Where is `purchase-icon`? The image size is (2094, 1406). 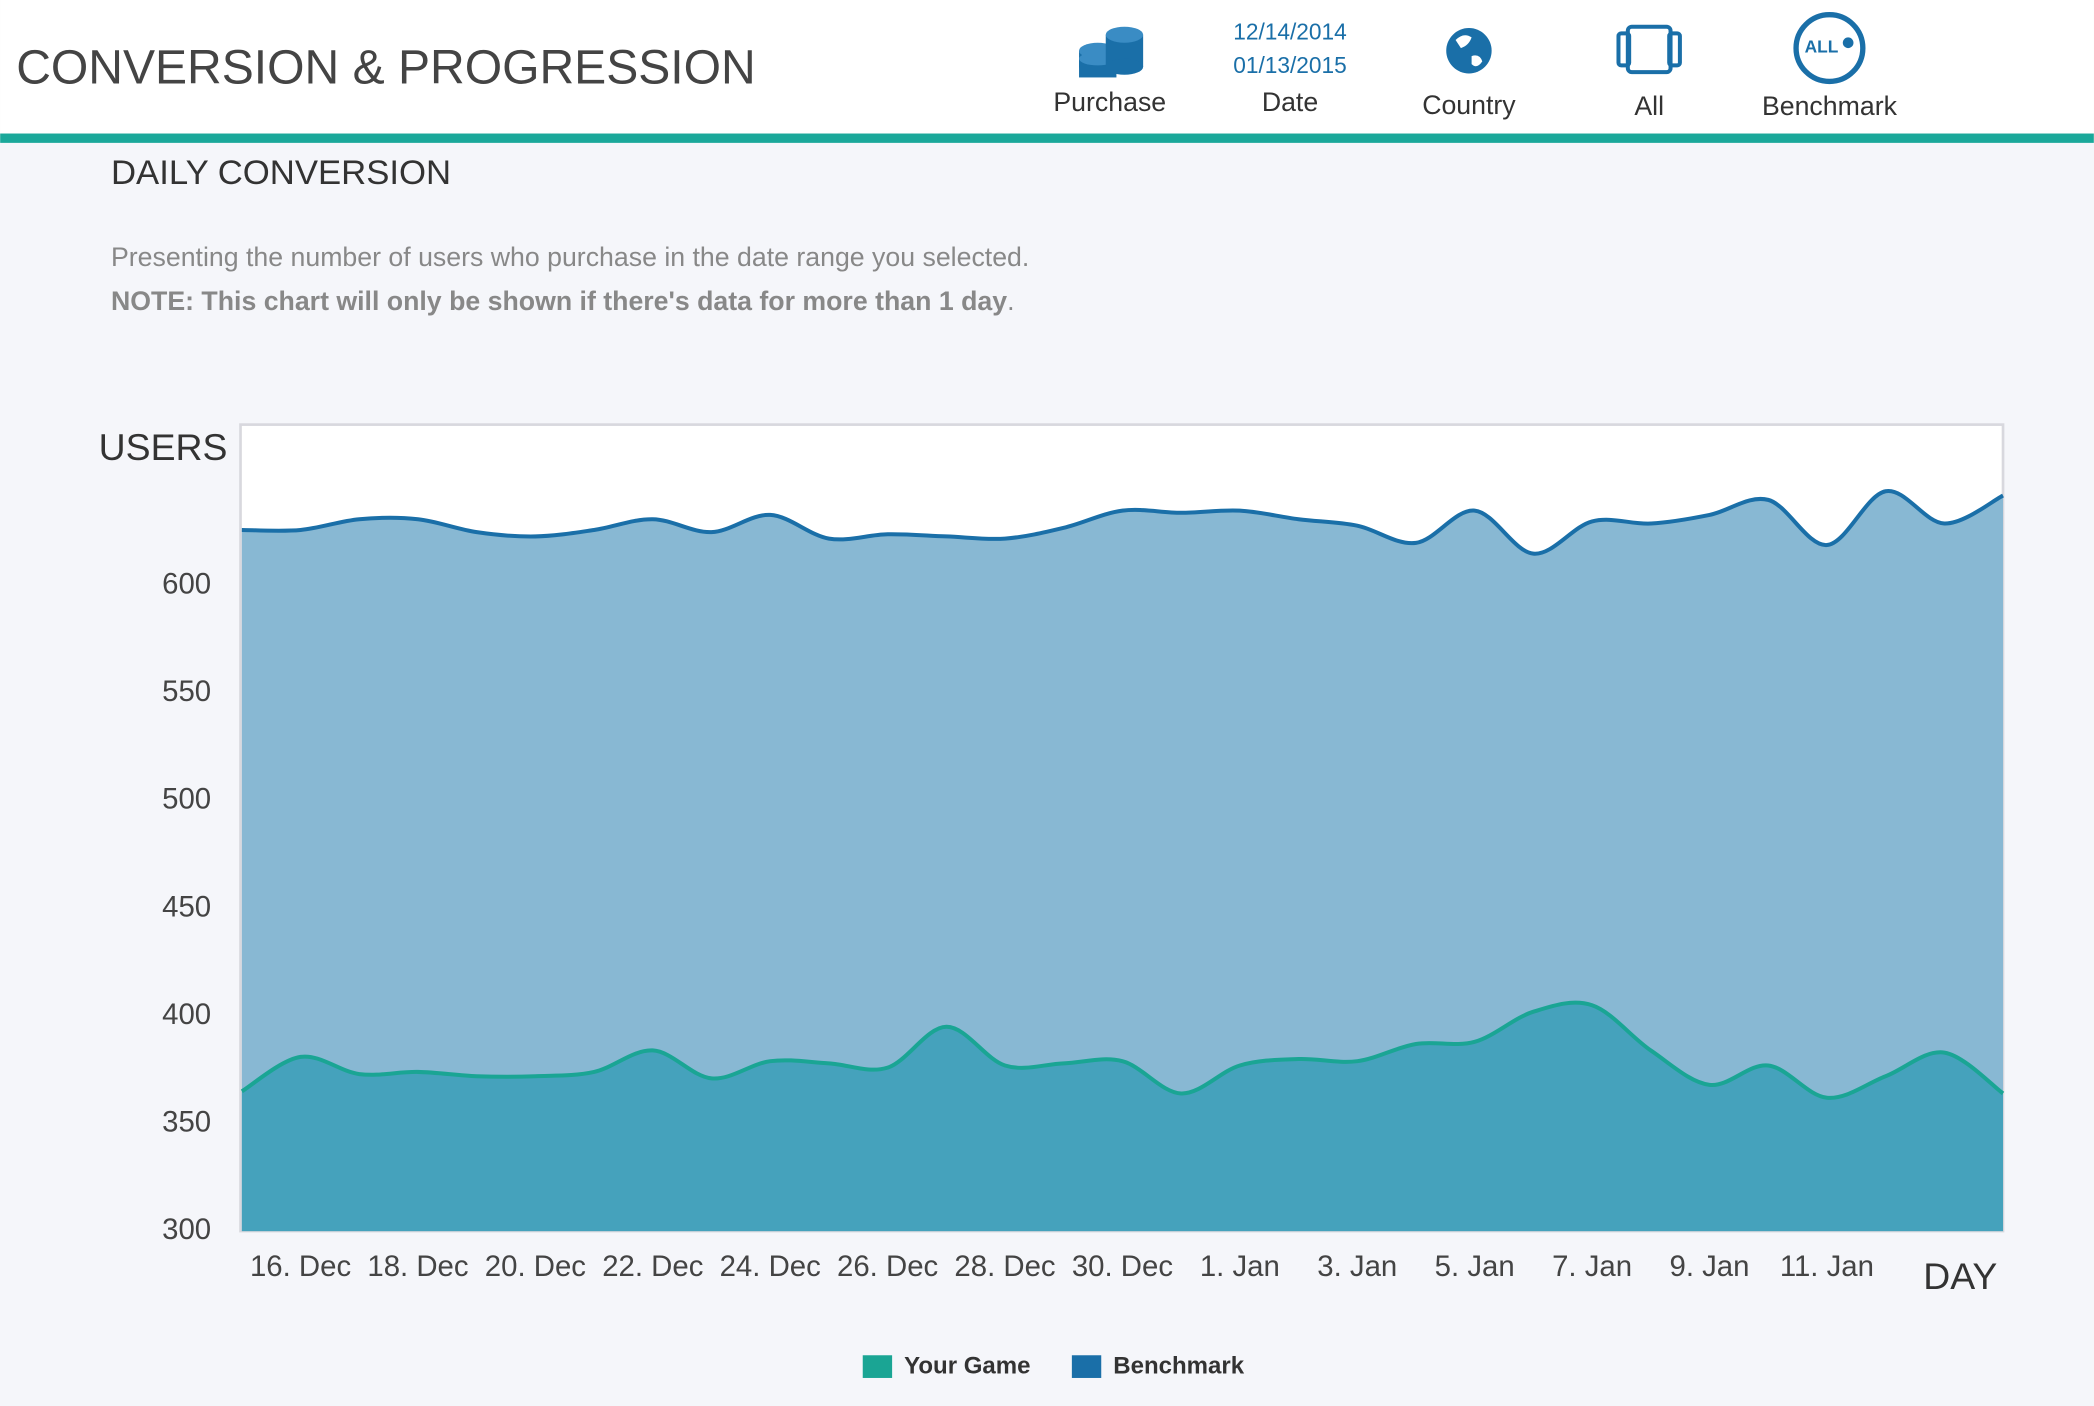 purchase-icon is located at coordinates (1111, 52).